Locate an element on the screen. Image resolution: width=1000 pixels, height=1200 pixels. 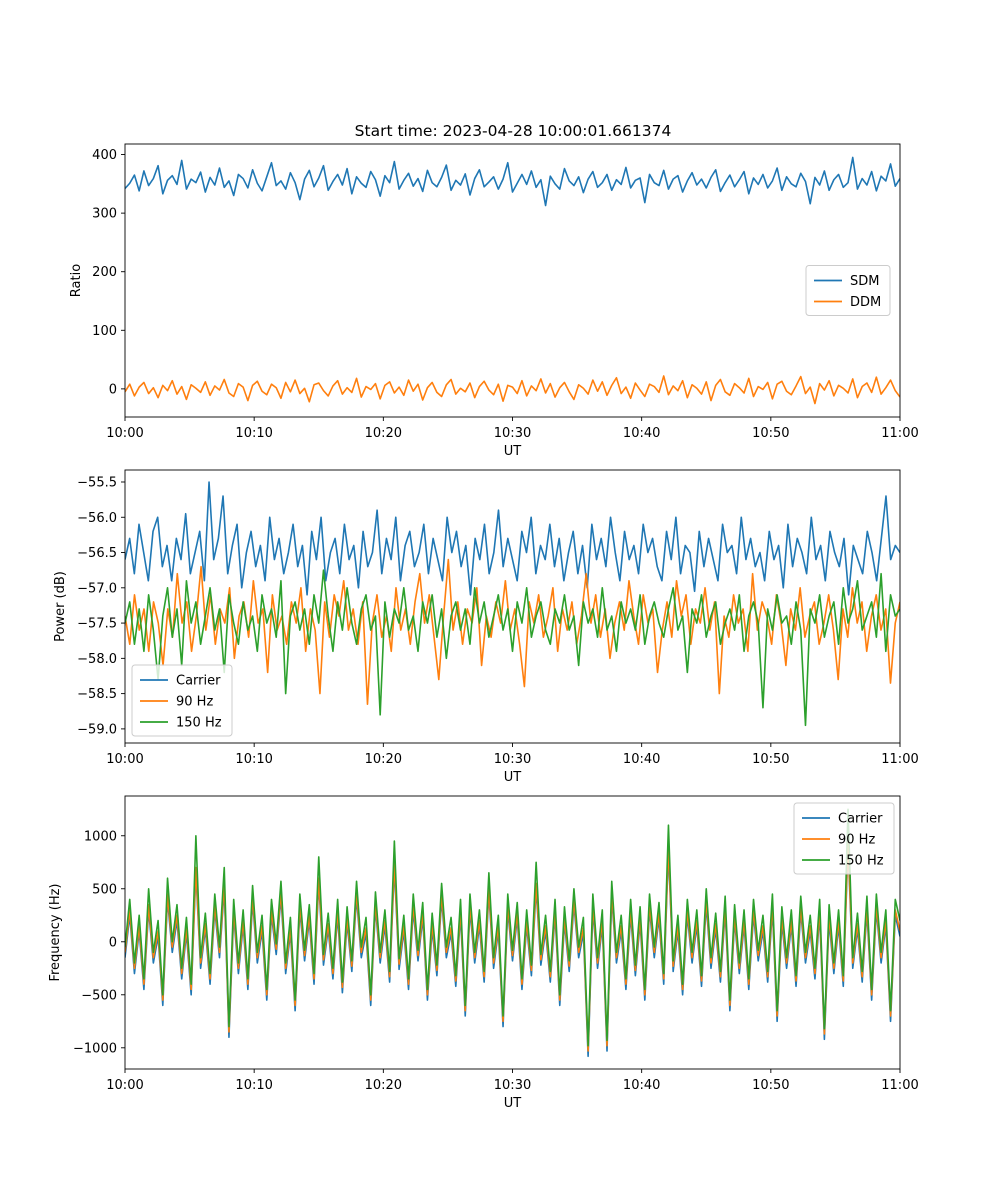
figure-title: Start time: 2023-04-28 10:00:01.661374 is located at coordinates (513, 131).